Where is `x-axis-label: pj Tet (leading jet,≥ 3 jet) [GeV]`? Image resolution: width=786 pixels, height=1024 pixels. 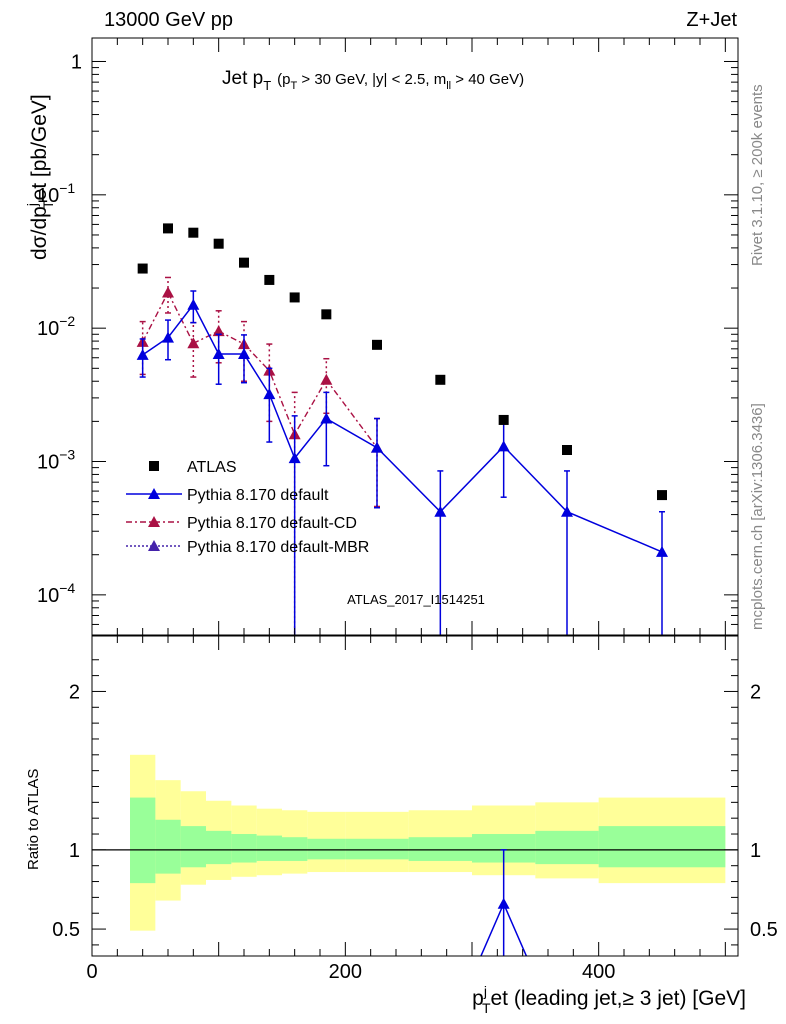
x-axis-label: pj Tet (leading jet,≥ 3 jet) [GeV] is located at coordinates (609, 999).